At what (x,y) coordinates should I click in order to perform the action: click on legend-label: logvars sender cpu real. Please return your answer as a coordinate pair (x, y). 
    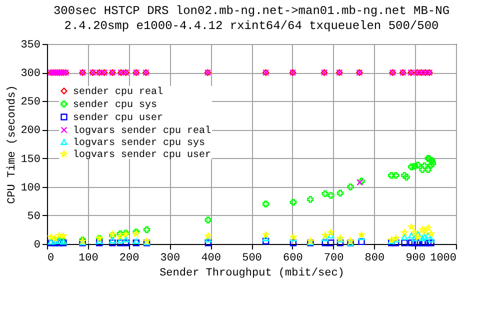
    Looking at the image, I should click on (142, 131).